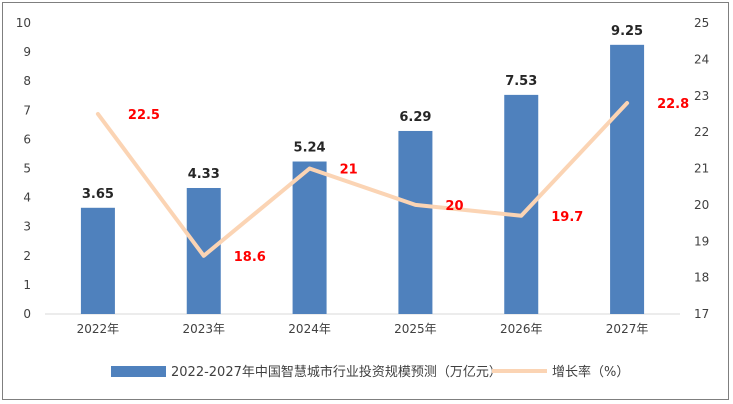 Image resolution: width=733 pixels, height=404 pixels. What do you see at coordinates (701, 132) in the screenshot?
I see `right-tick-label: 22` at bounding box center [701, 132].